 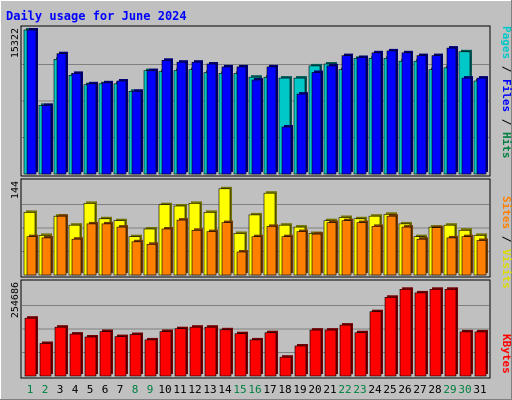 What do you see at coordinates (389, 389) in the screenshot?
I see `x-tick-label-day-25: 25` at bounding box center [389, 389].